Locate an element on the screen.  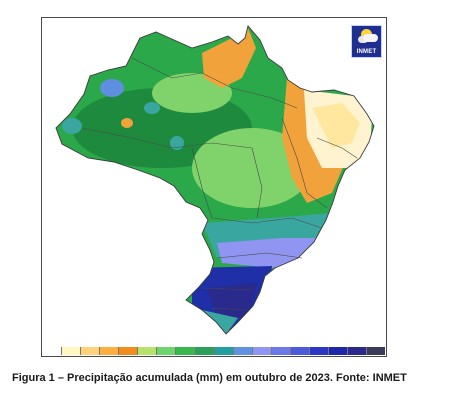
legend-swatch: 250 is located at coordinates (245, 351).